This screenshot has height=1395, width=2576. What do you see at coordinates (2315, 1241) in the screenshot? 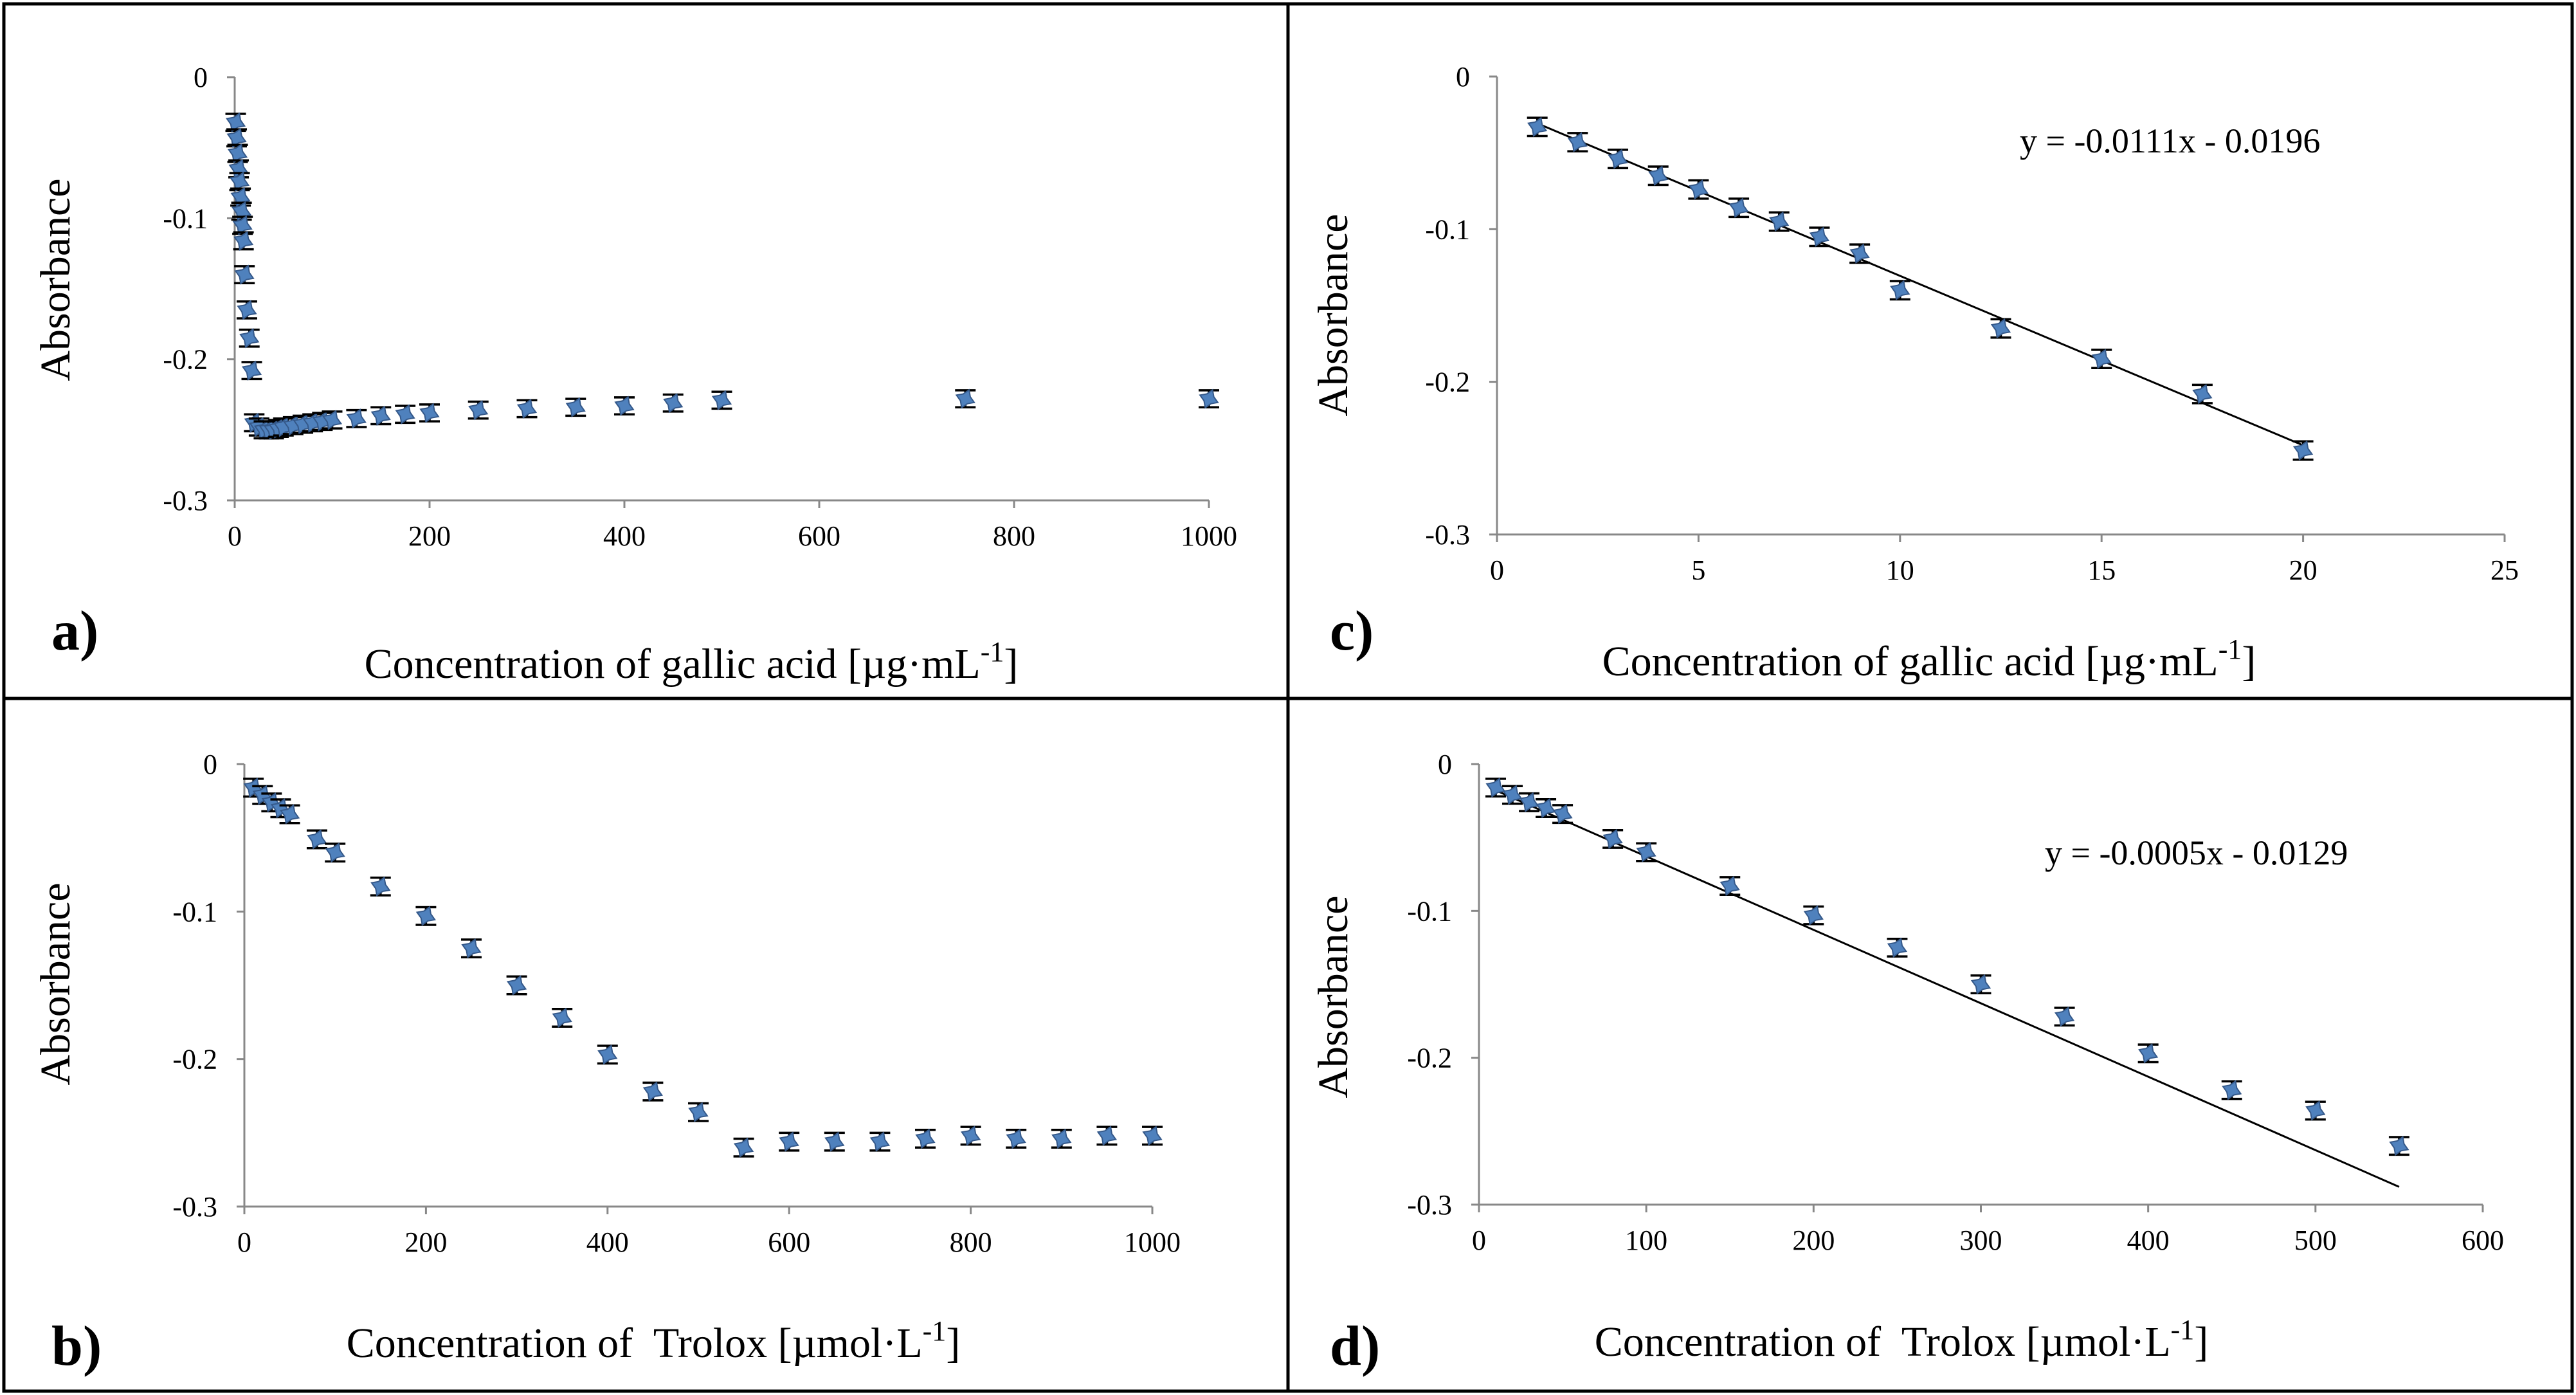
I see `panel-d-xtick-label: 500` at bounding box center [2315, 1241].